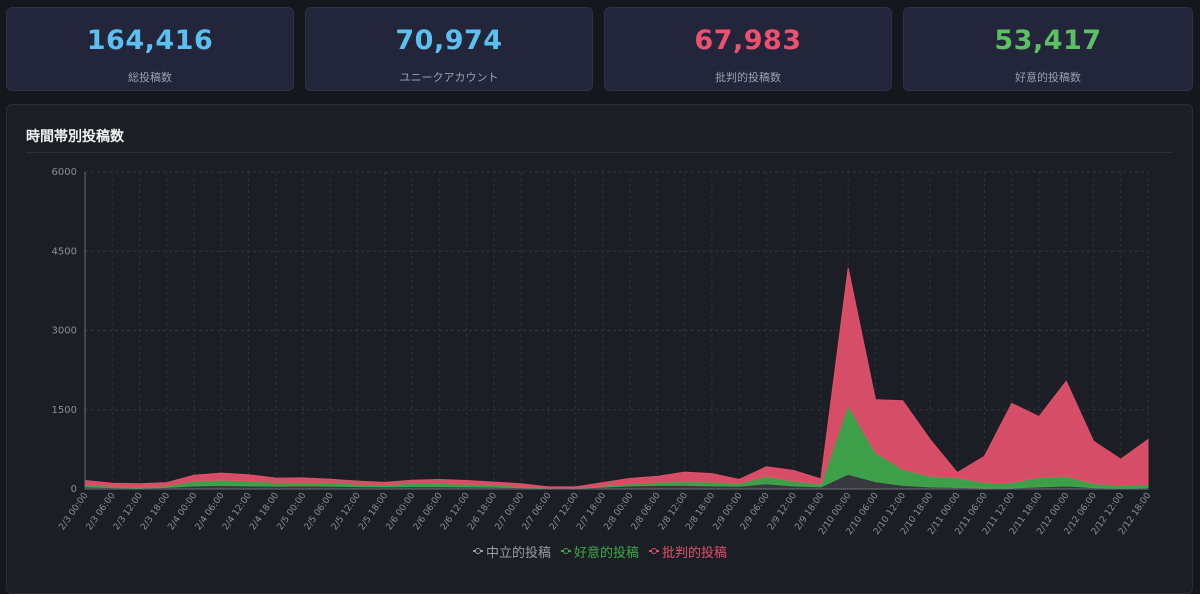  Describe the element at coordinates (599, 152) in the screenshot. I see `panel-divider` at that location.